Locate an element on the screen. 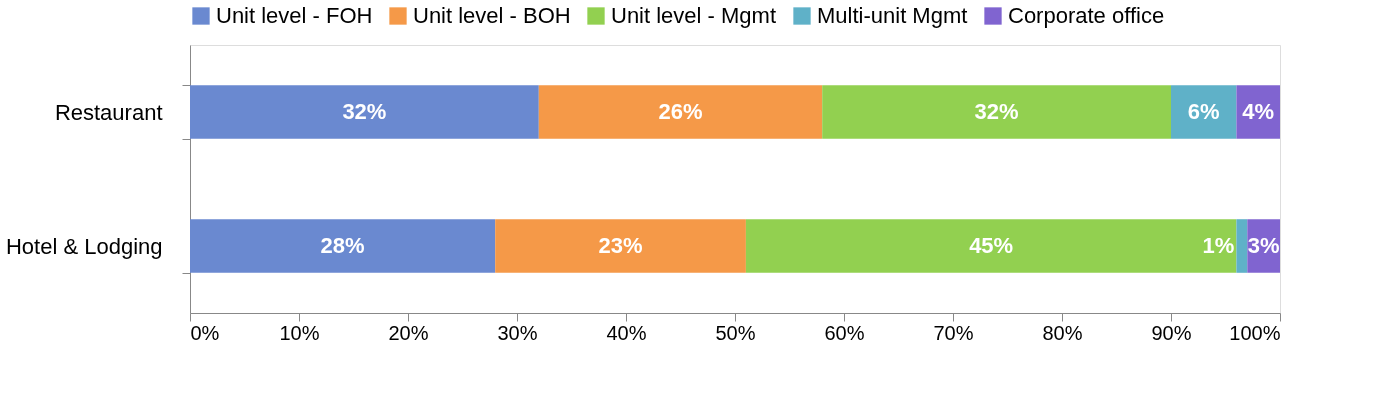  x-tick-label: 20% is located at coordinates (408, 332).